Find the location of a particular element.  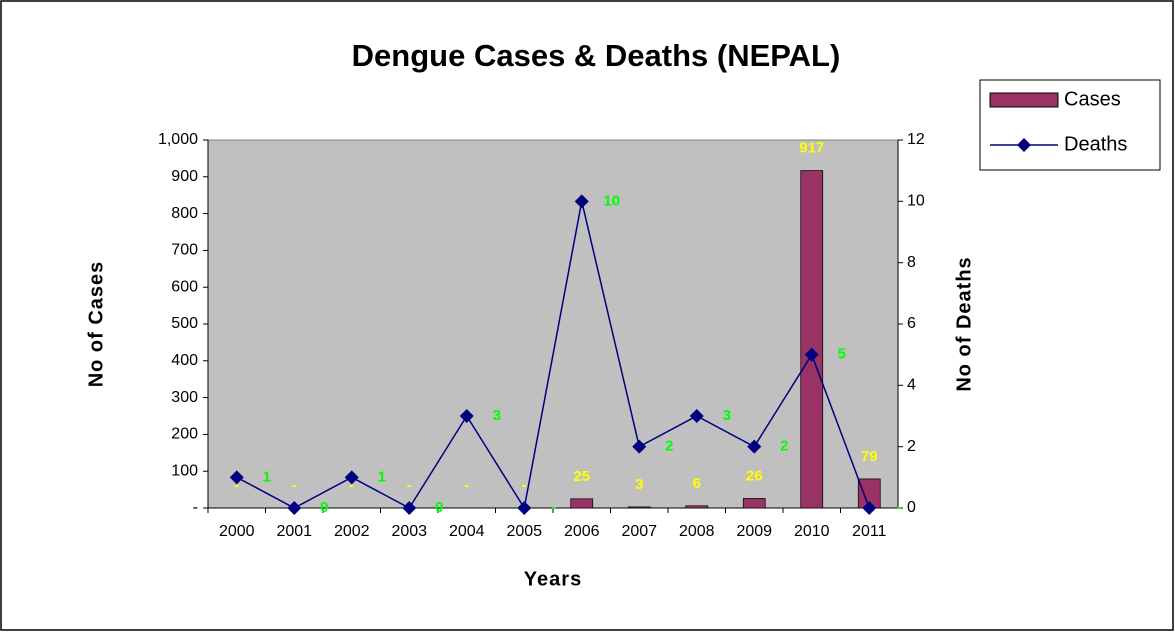

y2-axis-title: No of Deaths is located at coordinates (964, 323).